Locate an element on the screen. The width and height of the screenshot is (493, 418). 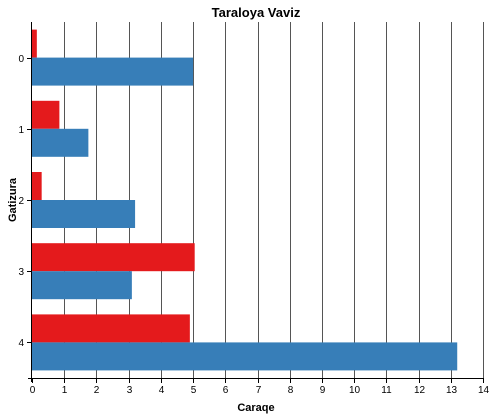
x-tick-label-5: 5 is located at coordinates (194, 390).